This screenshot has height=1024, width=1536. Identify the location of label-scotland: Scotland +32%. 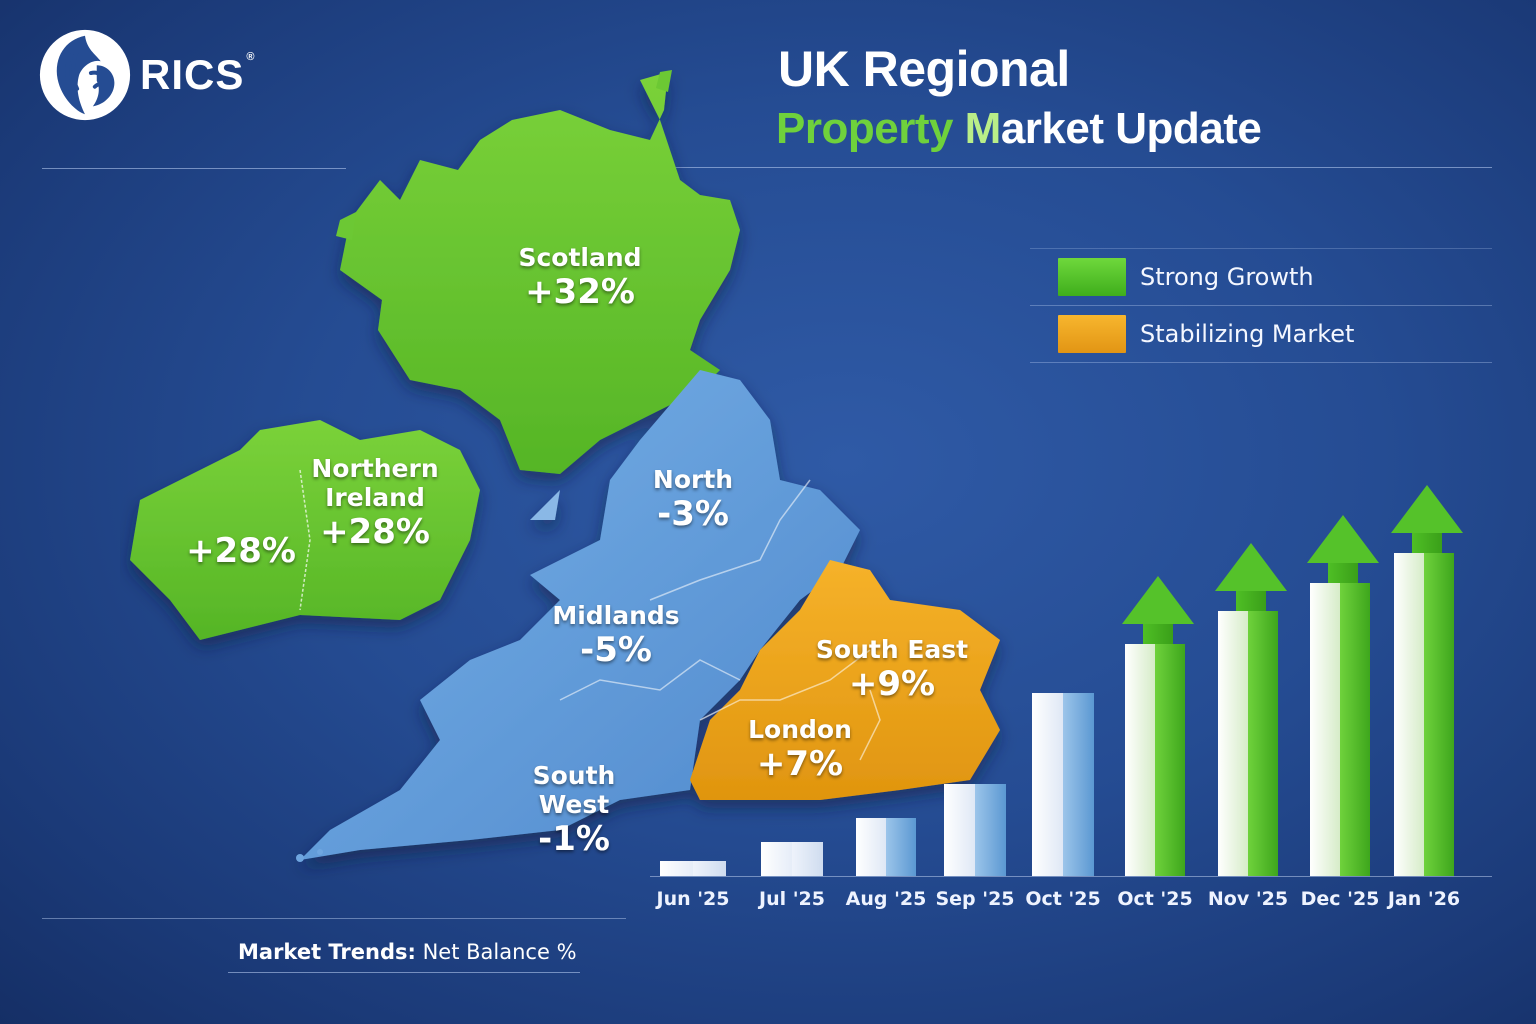
(580, 277).